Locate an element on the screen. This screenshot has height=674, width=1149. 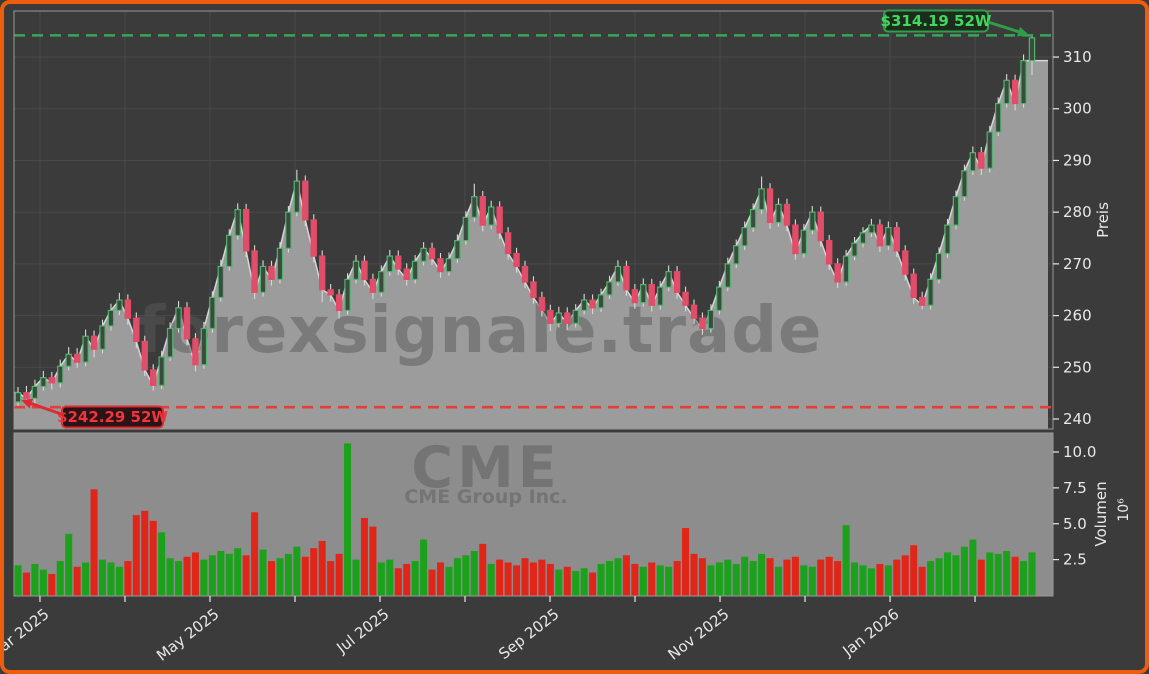
high-annotation-arrow-head is located at coordinates (1023, 31).